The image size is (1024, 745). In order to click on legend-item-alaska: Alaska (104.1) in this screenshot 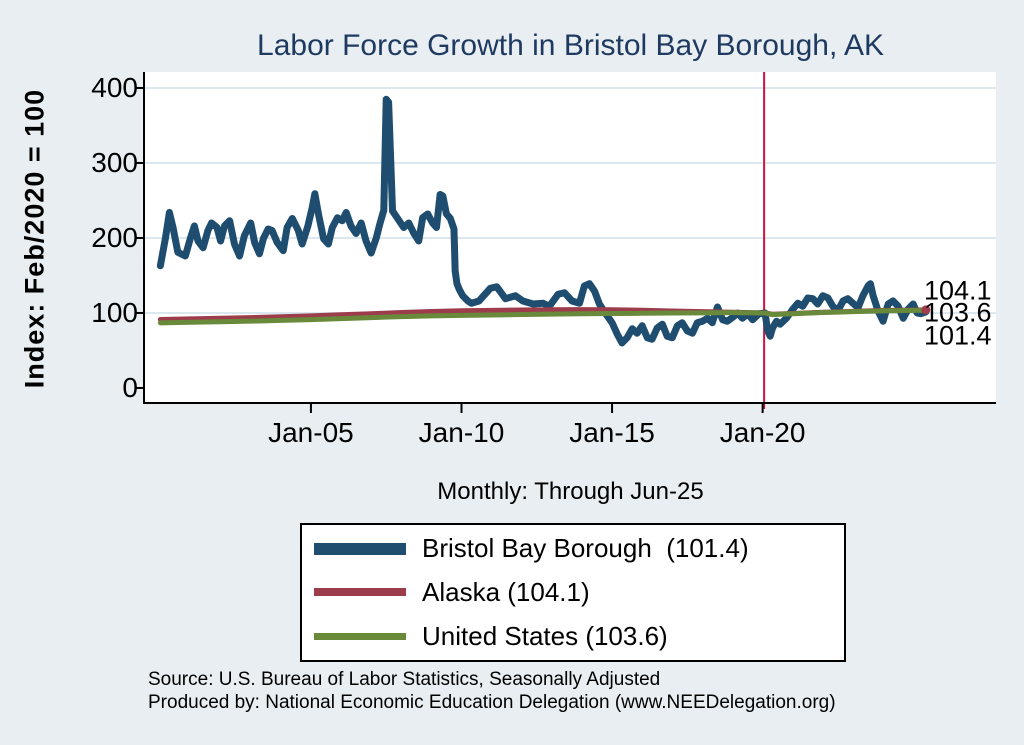, I will do `click(573, 592)`.